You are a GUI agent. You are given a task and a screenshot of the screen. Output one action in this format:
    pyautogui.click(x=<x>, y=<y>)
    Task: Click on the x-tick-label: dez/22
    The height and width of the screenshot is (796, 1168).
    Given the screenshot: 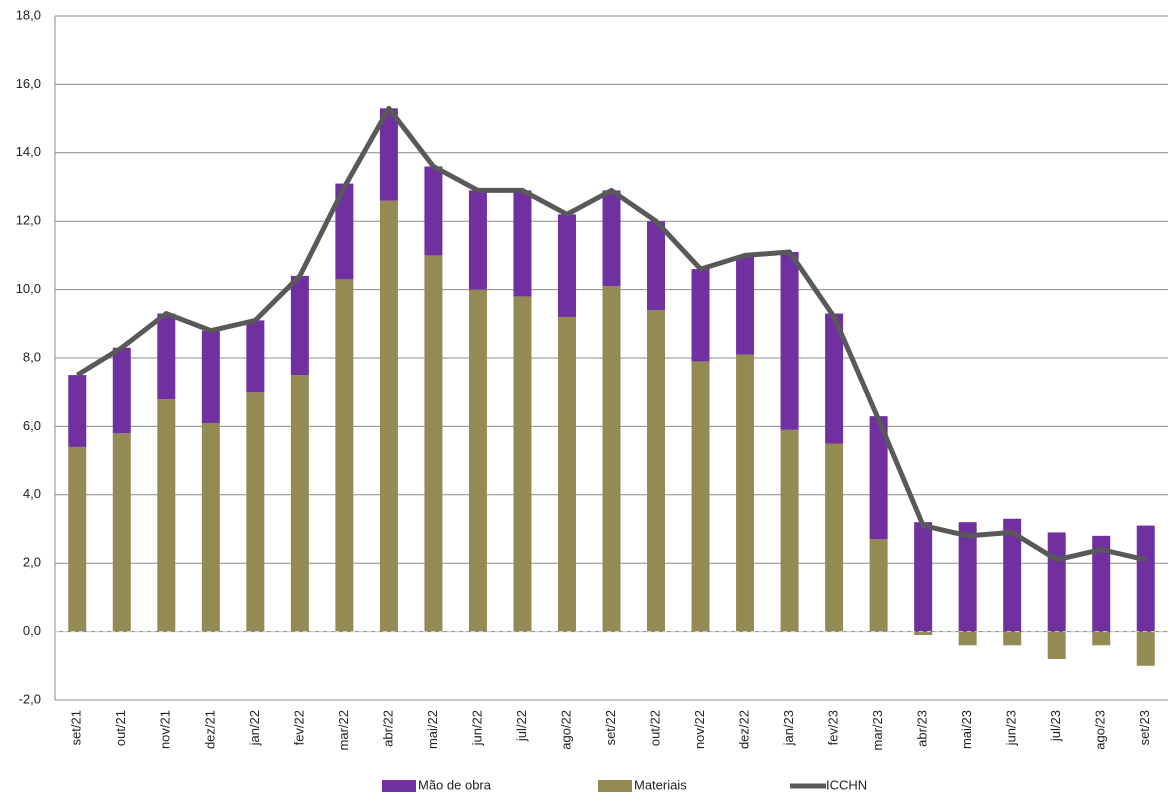 What is the action you would take?
    pyautogui.click(x=743, y=729)
    